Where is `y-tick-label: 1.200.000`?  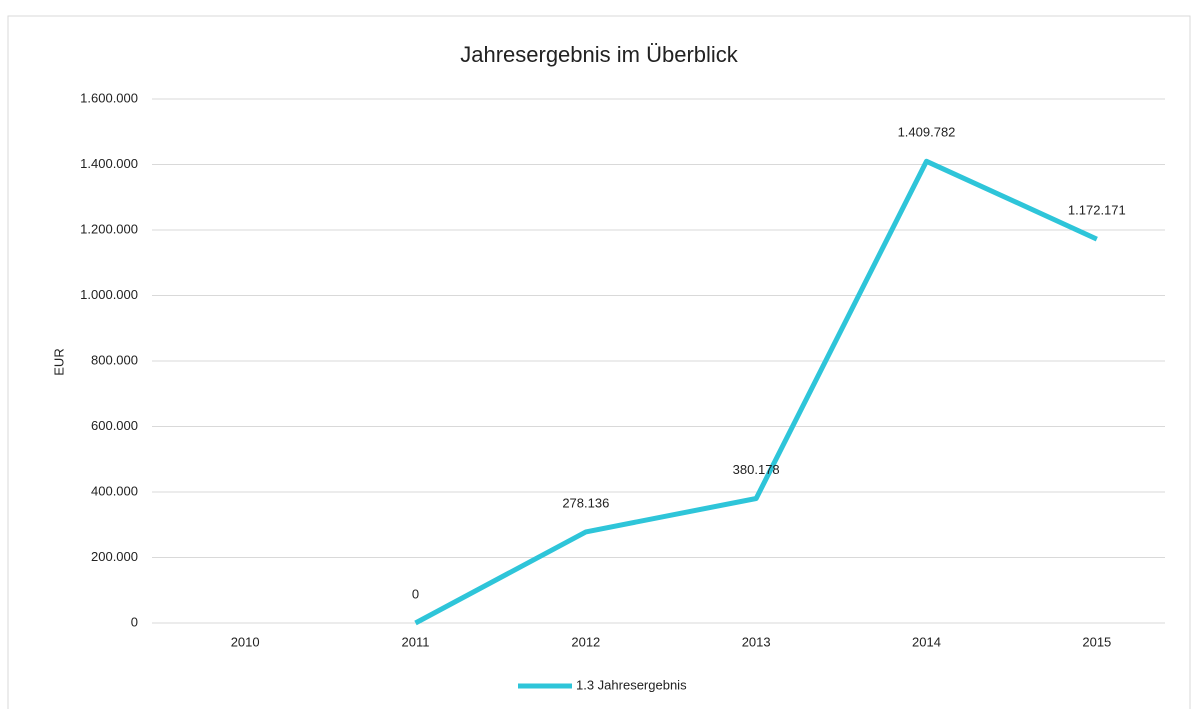 y-tick-label: 1.200.000 is located at coordinates (109, 228).